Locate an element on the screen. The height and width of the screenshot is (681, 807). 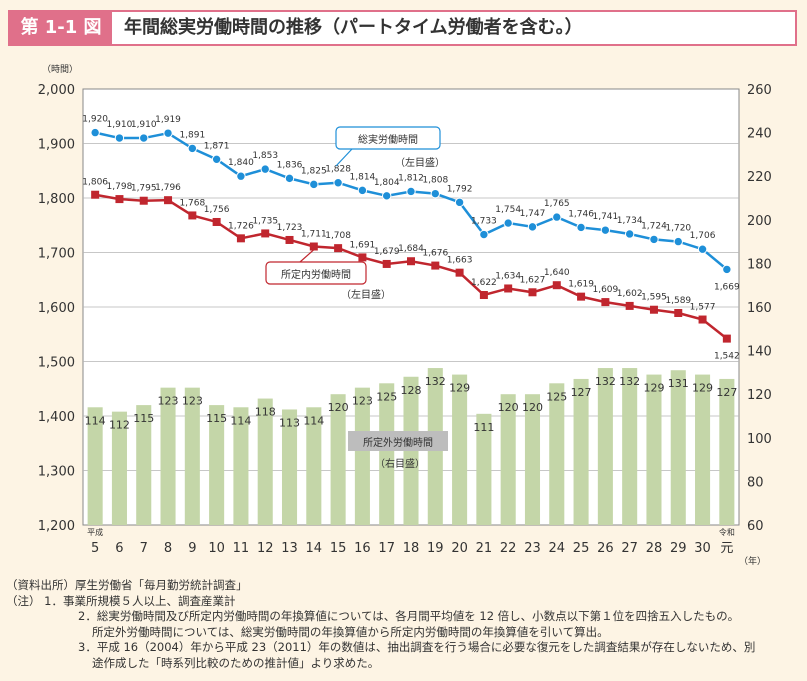
x-tick-label: 28 is located at coordinates (654, 548).